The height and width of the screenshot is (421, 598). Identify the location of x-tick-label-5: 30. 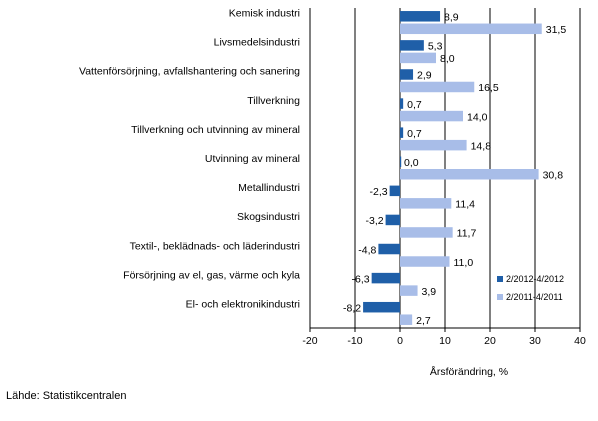
(535, 341).